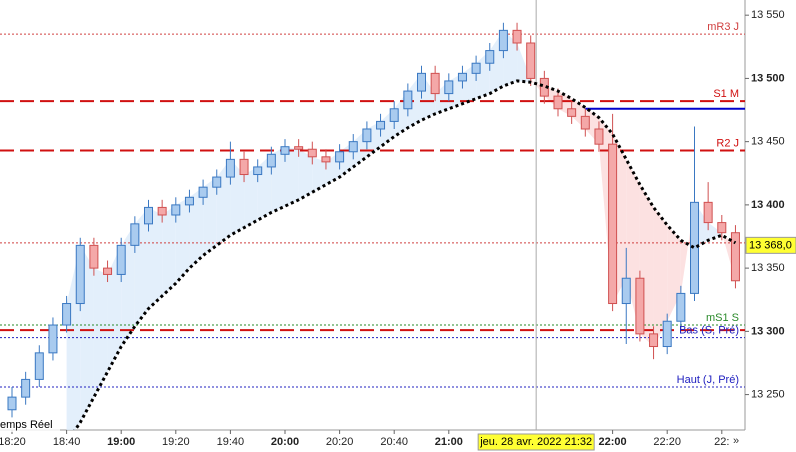 Image resolution: width=796 pixels, height=452 pixels. Describe the element at coordinates (231, 442) in the screenshot. I see `x-tick-label: 19:40` at that location.